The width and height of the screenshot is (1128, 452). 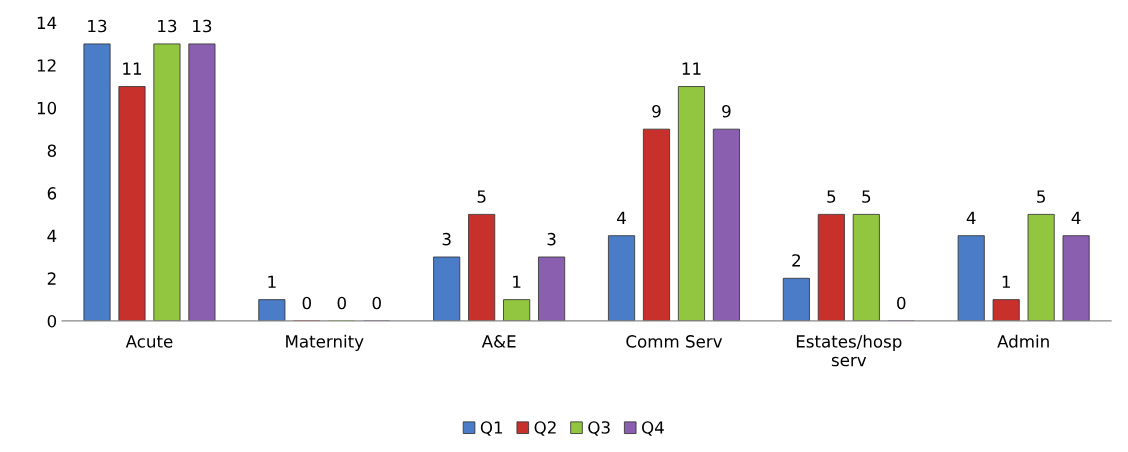 I want to click on legend-label: Q1, so click(x=491, y=428).